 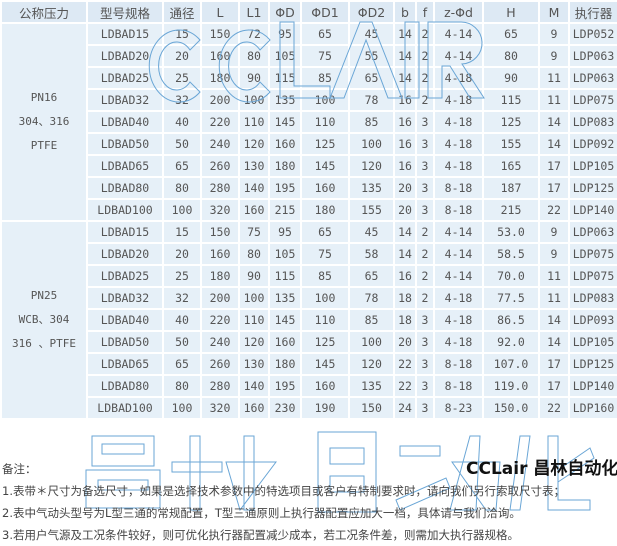 I want to click on table-cell: 8-23, so click(x=458, y=408).